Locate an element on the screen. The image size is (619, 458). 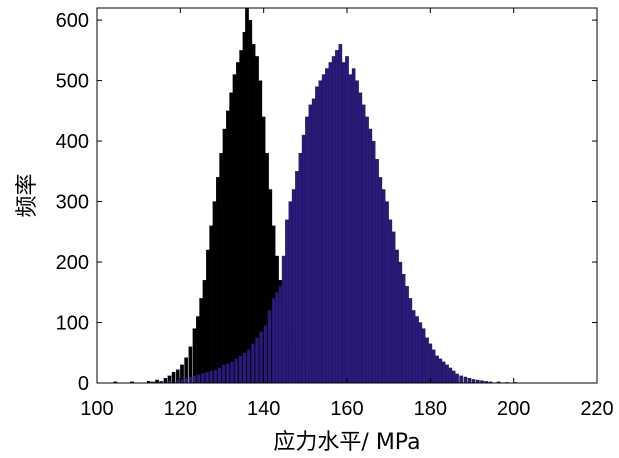
x-tick-label: 140 is located at coordinates (263, 409).